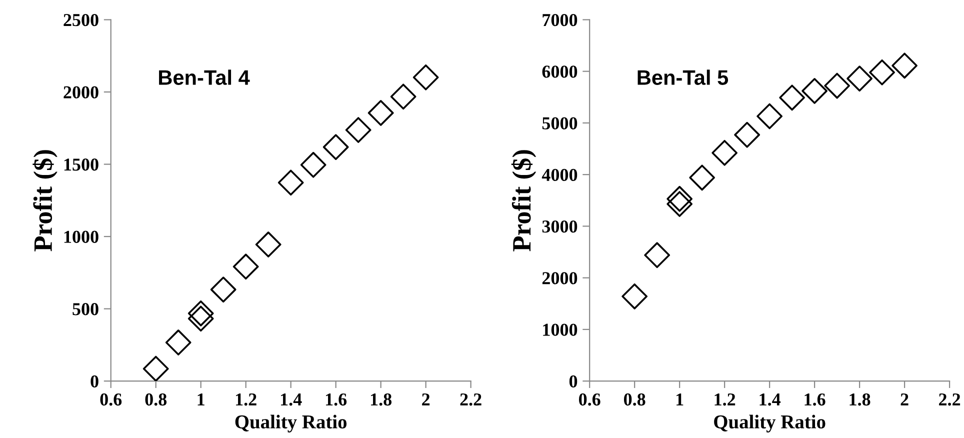 The image size is (964, 438). I want to click on y-tick-label: 500, so click(85, 309).